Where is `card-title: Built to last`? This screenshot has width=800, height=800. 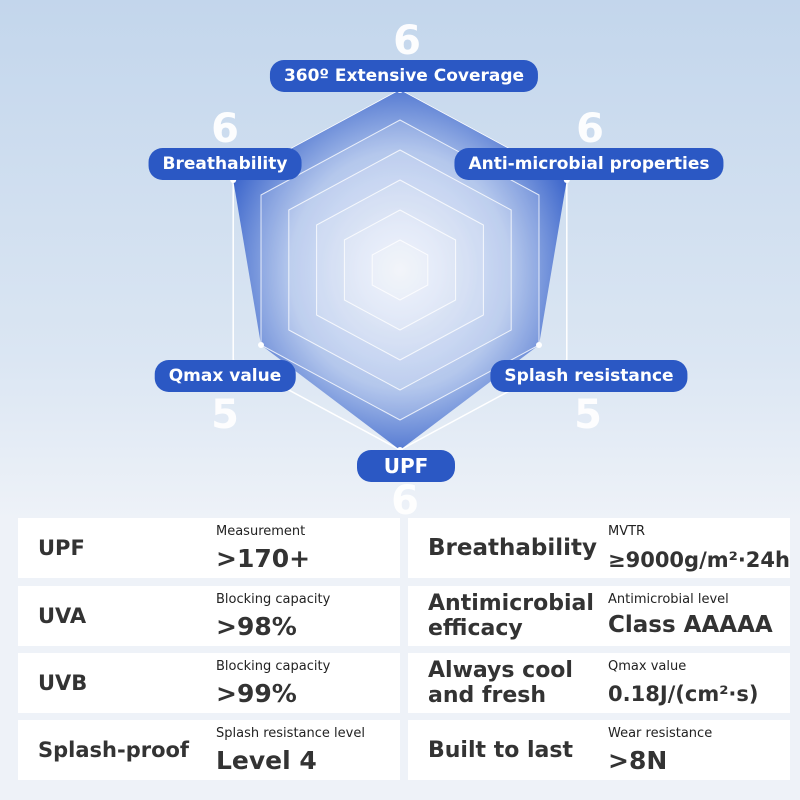
card-title: Built to last is located at coordinates (500, 750).